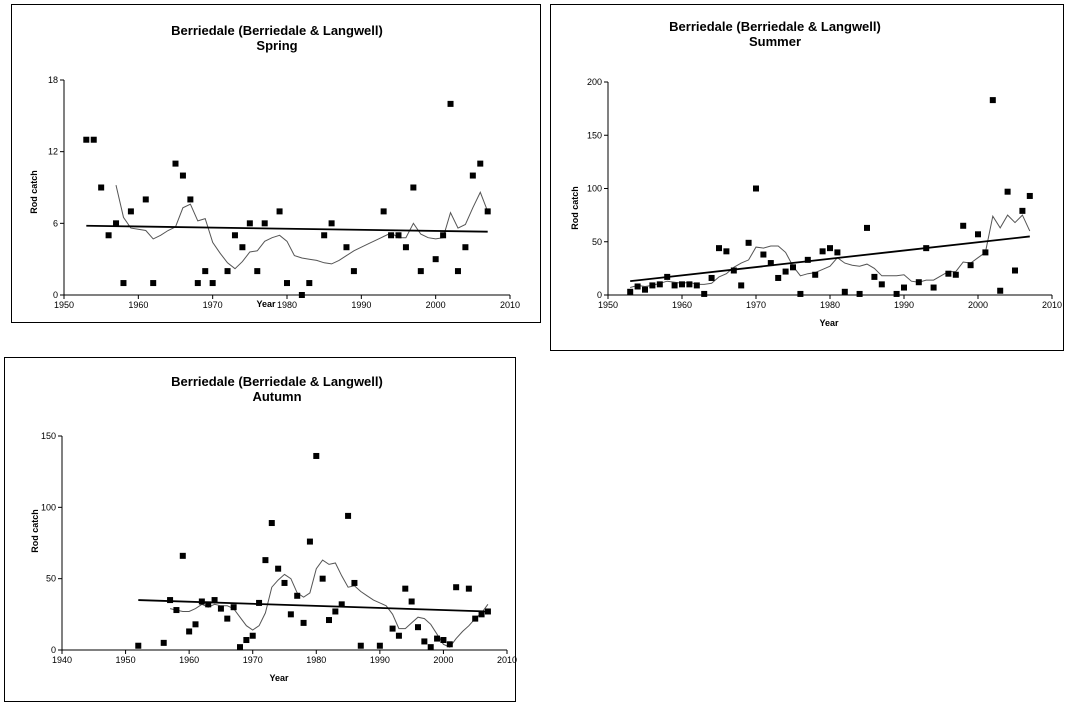 The image size is (1069, 704). I want to click on y-tick-label: 50, so click(51, 579).